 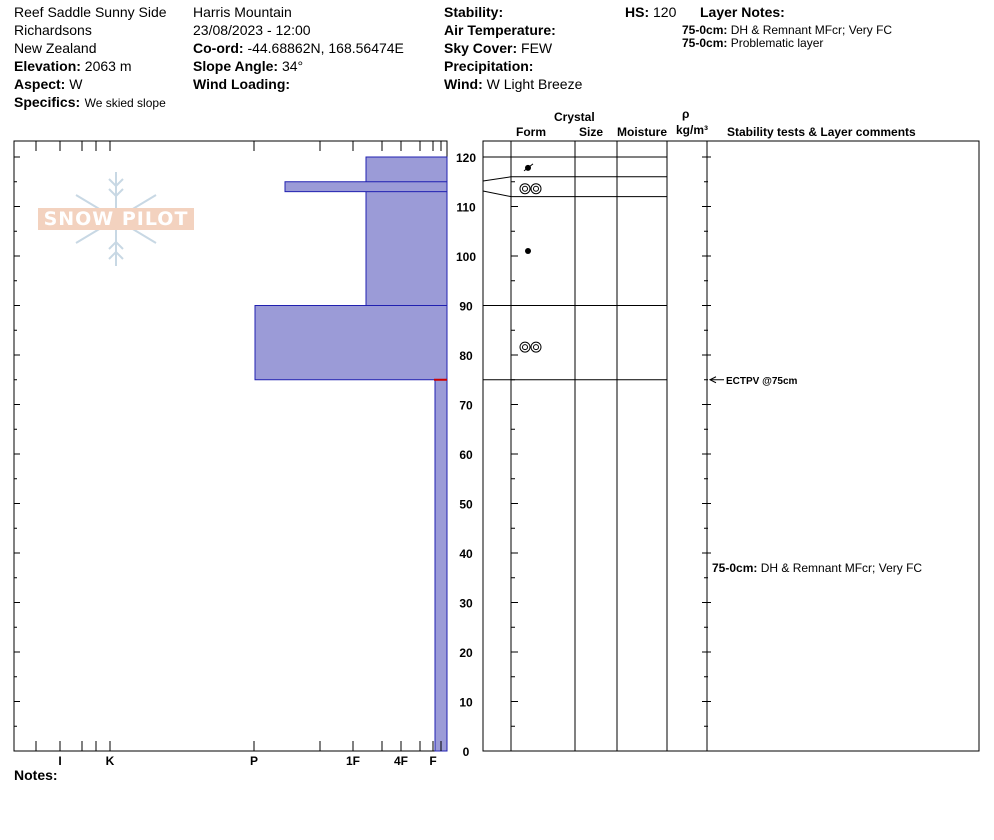 What do you see at coordinates (353, 761) in the screenshot?
I see `hardness-tick-label: 1F` at bounding box center [353, 761].